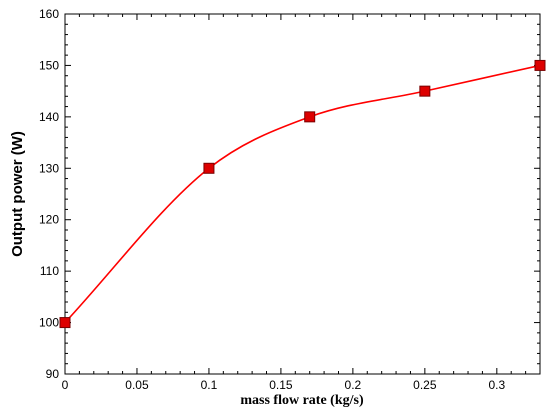 The image size is (550, 411). I want to click on y-tick-label: 160, so click(49, 14).